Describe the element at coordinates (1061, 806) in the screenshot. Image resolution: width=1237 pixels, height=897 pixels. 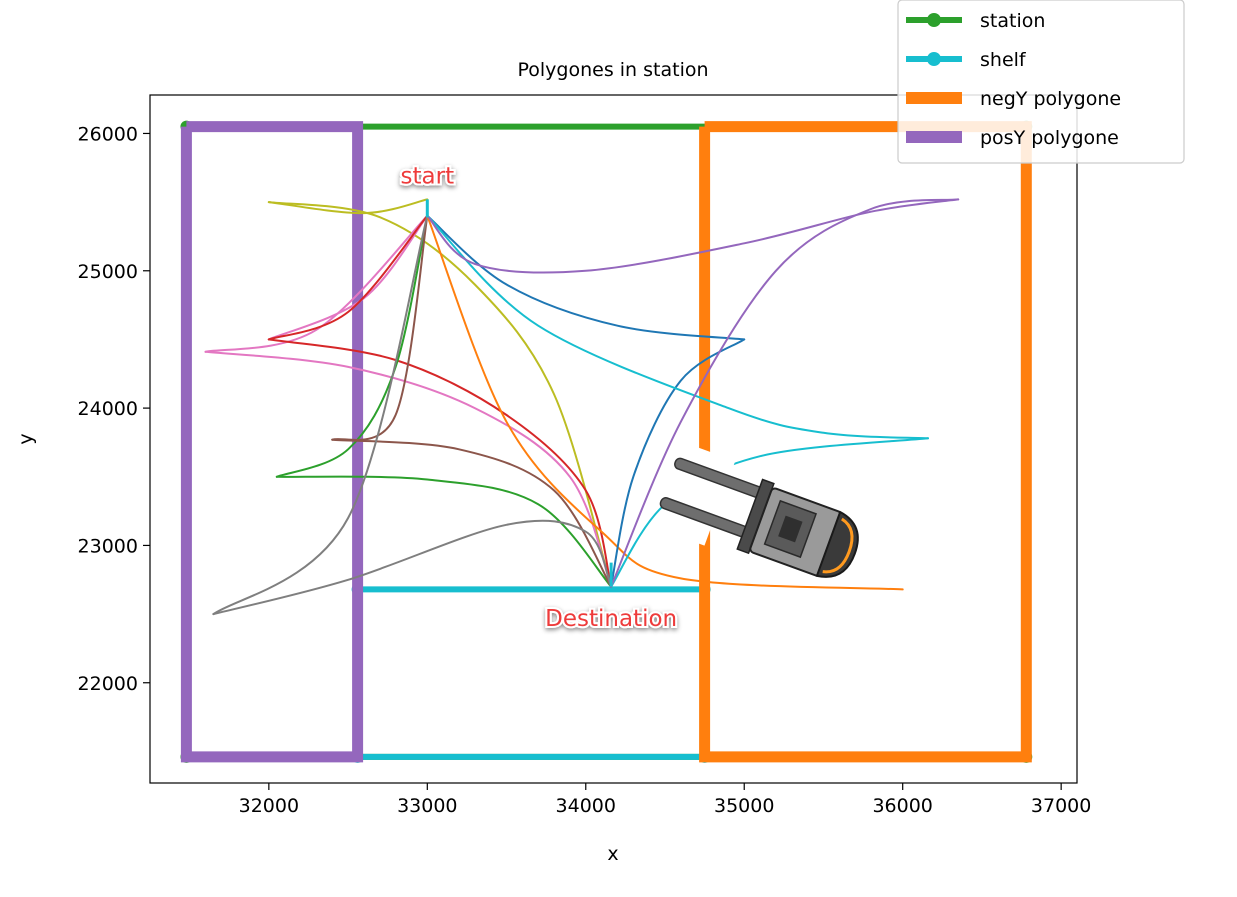
I see `x-tick-label: 37000` at that location.